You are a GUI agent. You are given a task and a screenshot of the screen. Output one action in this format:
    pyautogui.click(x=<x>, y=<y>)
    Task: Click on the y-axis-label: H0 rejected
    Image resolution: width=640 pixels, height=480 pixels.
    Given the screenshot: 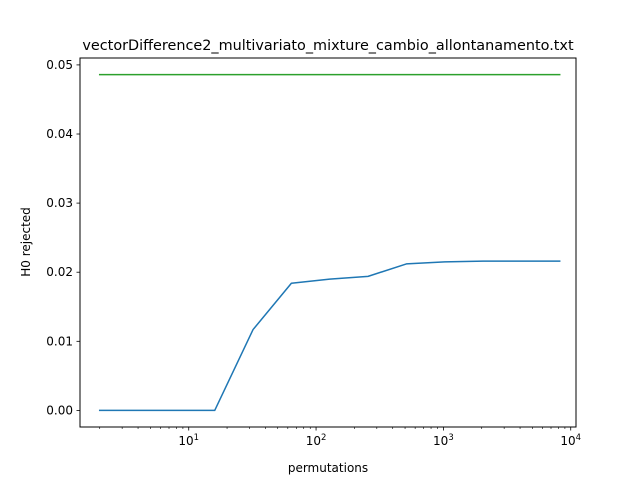 What is the action you would take?
    pyautogui.click(x=26, y=242)
    